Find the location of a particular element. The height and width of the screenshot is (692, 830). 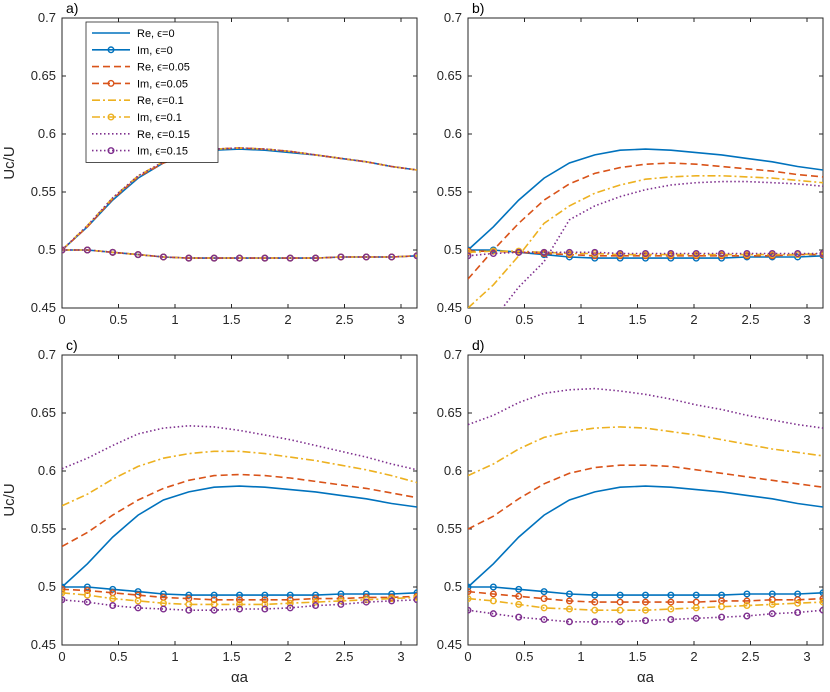

legend-entry: Re, ϵ=0 is located at coordinates (156, 34).